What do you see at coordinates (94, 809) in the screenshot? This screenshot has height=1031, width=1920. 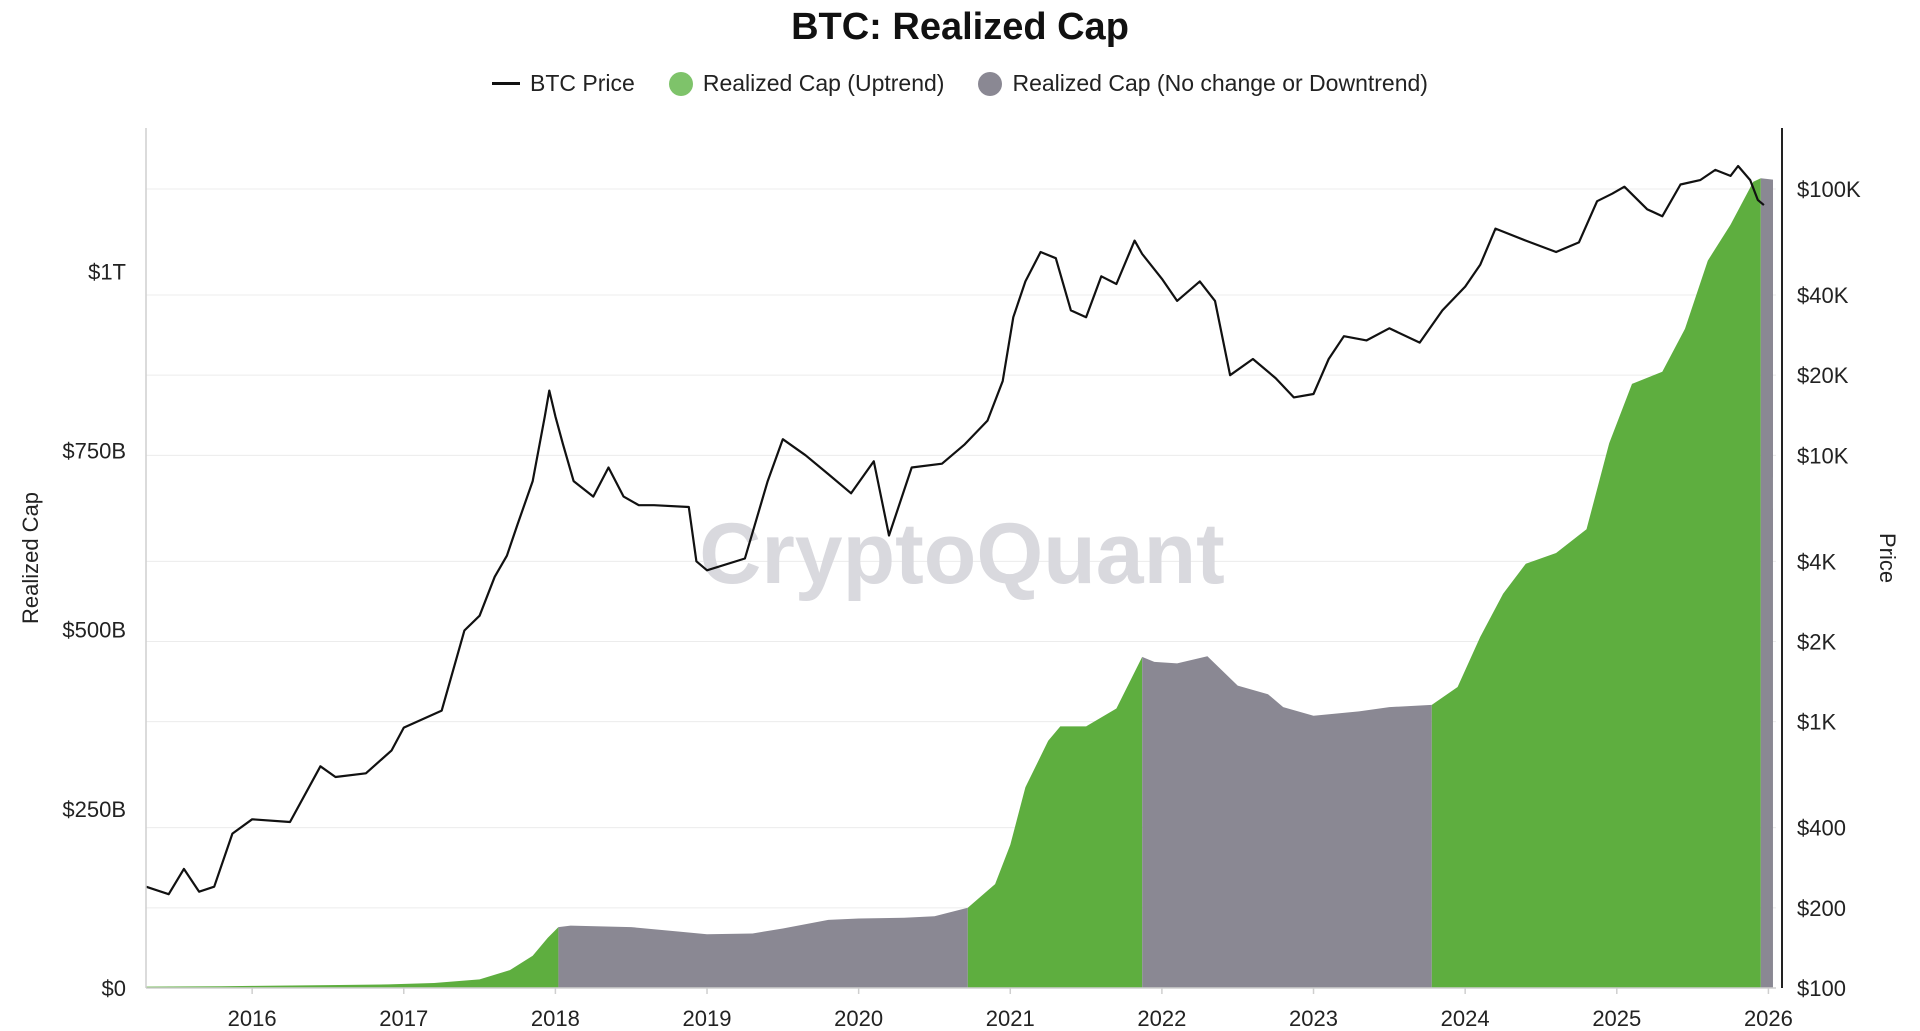 I see `y-left-tick-label: $250B` at bounding box center [94, 809].